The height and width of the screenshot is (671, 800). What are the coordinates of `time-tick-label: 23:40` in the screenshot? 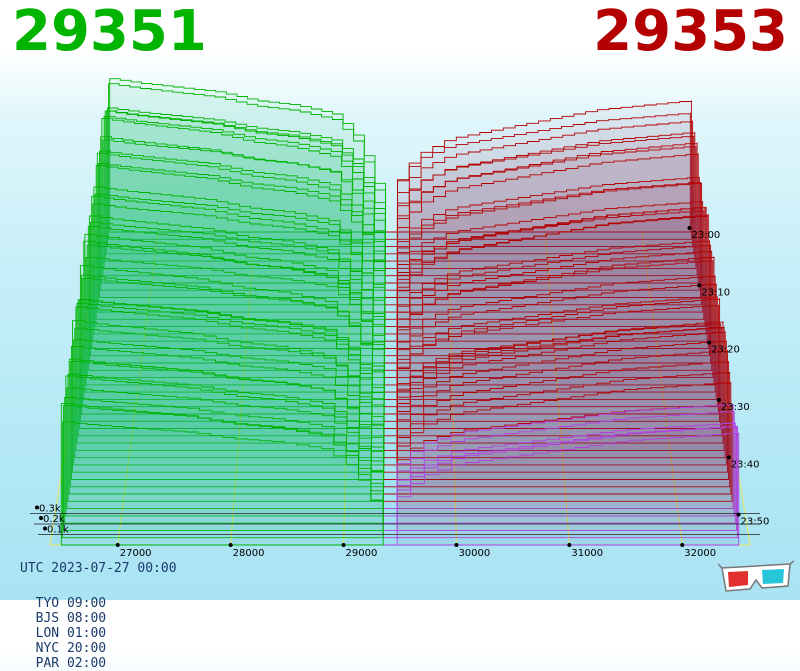 It's located at (745, 464).